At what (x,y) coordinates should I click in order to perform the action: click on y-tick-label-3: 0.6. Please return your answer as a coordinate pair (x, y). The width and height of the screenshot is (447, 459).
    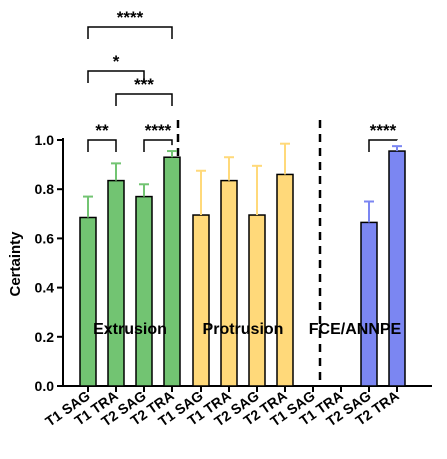
    Looking at the image, I should click on (45, 238).